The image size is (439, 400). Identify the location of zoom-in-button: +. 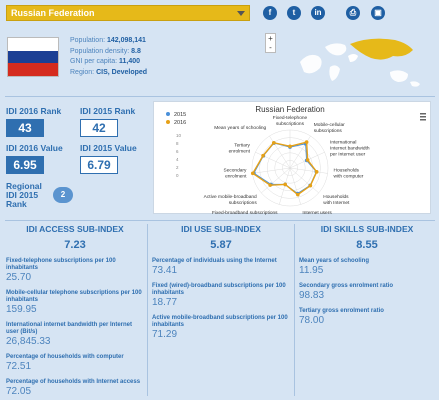
(270, 38).